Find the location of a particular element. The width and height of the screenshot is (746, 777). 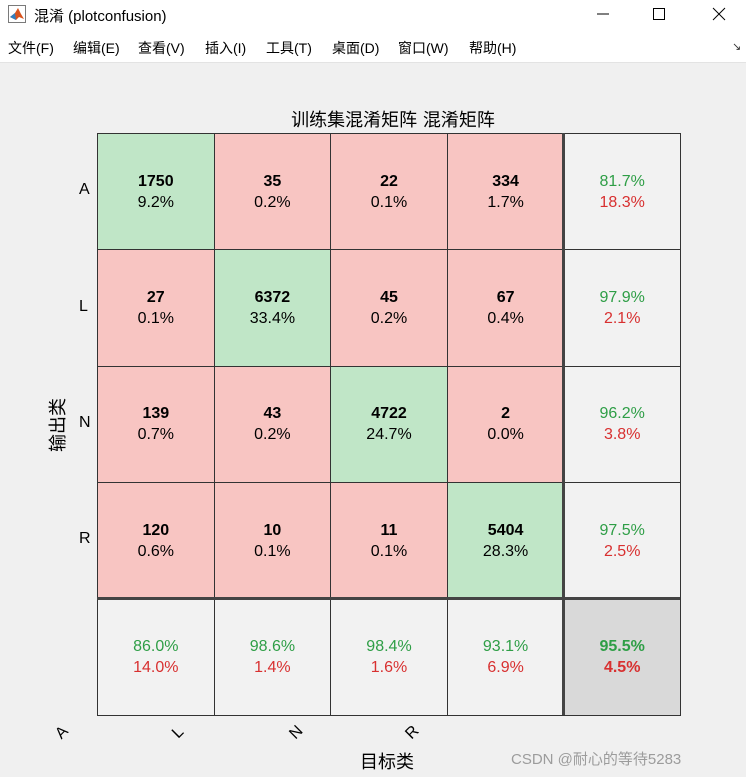

row-tick-label: N is located at coordinates (85, 422).